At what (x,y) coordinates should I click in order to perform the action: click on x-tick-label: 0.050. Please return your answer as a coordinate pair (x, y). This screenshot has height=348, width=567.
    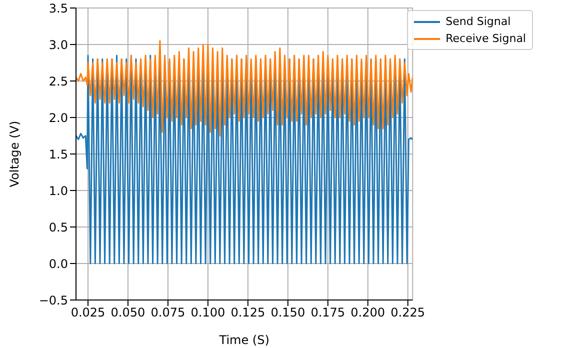
    Looking at the image, I should click on (128, 313).